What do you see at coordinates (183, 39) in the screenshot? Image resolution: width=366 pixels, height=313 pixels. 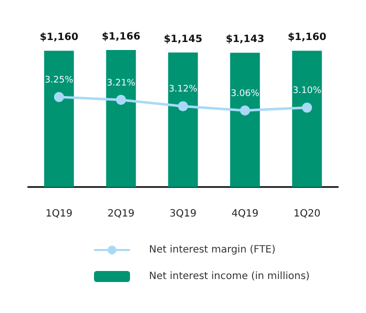 I see `data-label: $1,145` at bounding box center [183, 39].